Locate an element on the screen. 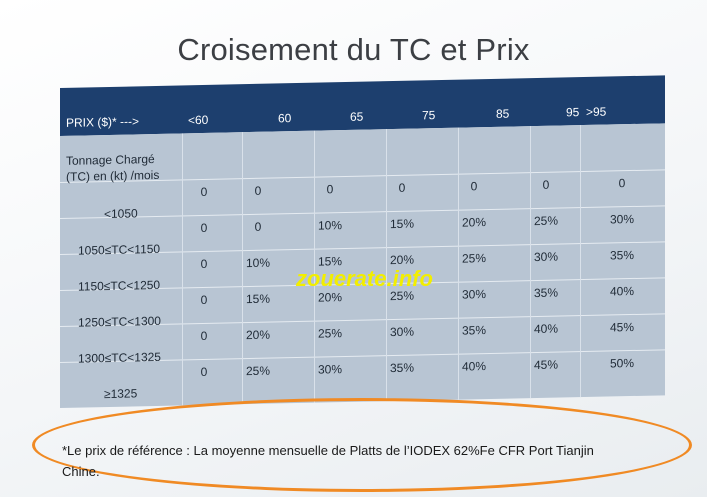 The width and height of the screenshot is (707, 497). row-label-2: 1050≤TC<1150 is located at coordinates (119, 249).